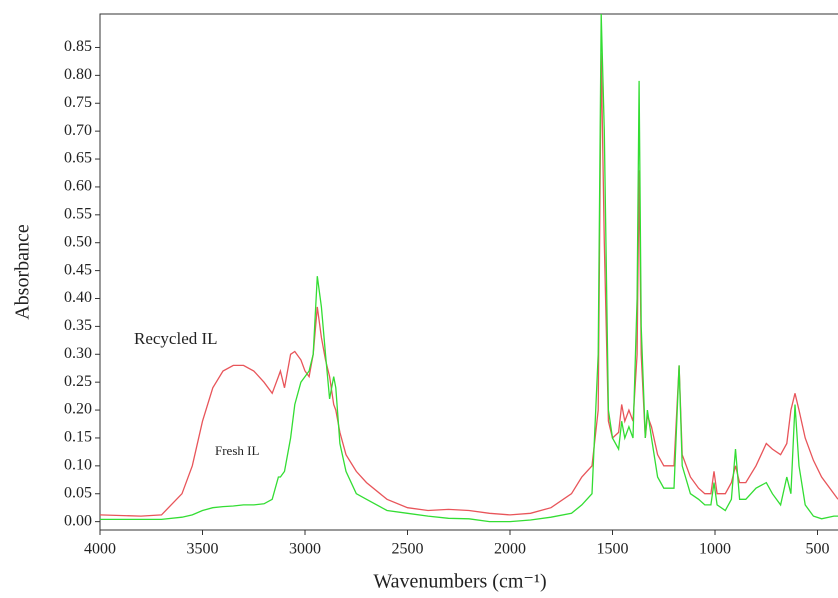 This screenshot has width=838, height=598. Describe the element at coordinates (78, 74) in the screenshot. I see `y-tick-label: 0.80` at that location.